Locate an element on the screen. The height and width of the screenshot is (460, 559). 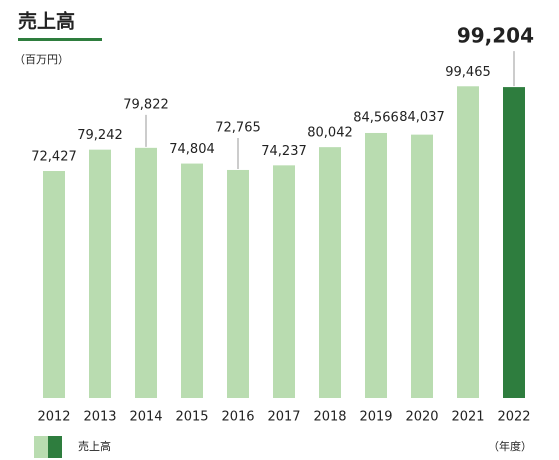
value-label: 79,822 is located at coordinates (146, 104).